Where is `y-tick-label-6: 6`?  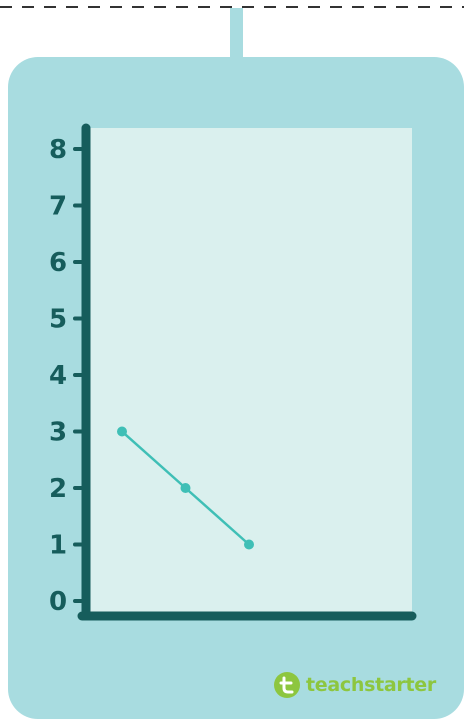 y-tick-label-6: 6 is located at coordinates (58, 263).